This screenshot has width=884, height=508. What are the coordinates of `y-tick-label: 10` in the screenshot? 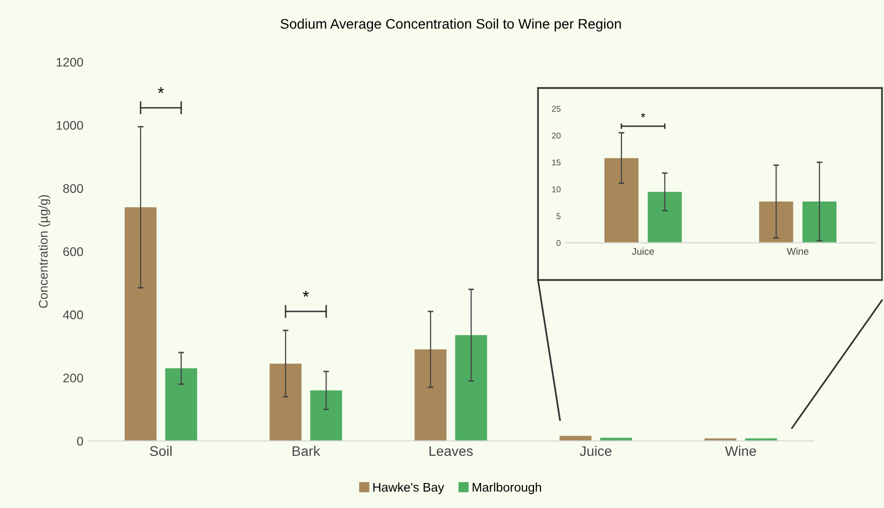 It's located at (556, 189).